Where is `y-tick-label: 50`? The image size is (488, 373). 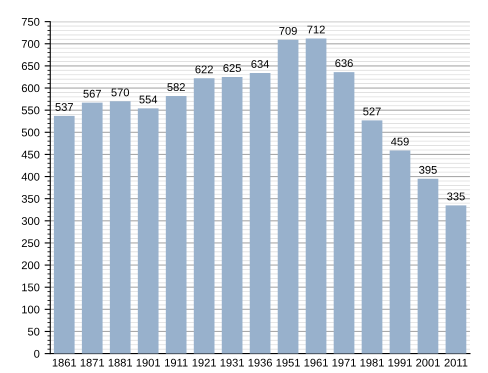
y-tick-label: 50 is located at coordinates (34, 332).